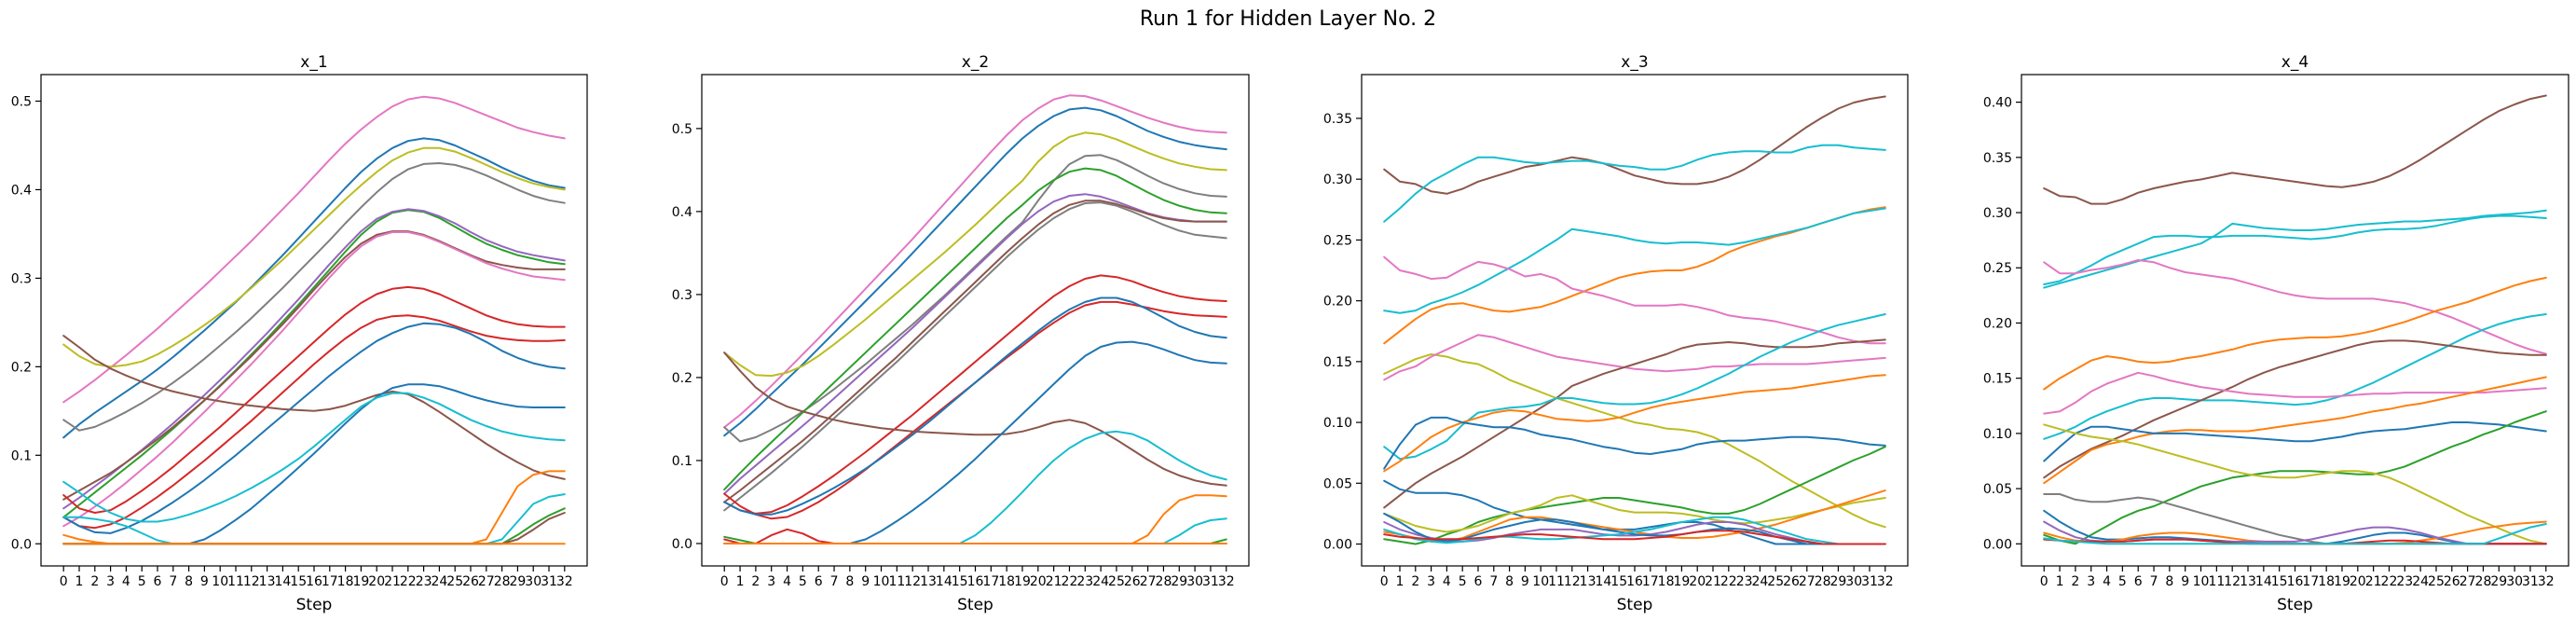  Describe the element at coordinates (1210, 581) in the screenshot. I see `x-tick-label: 31` at that location.